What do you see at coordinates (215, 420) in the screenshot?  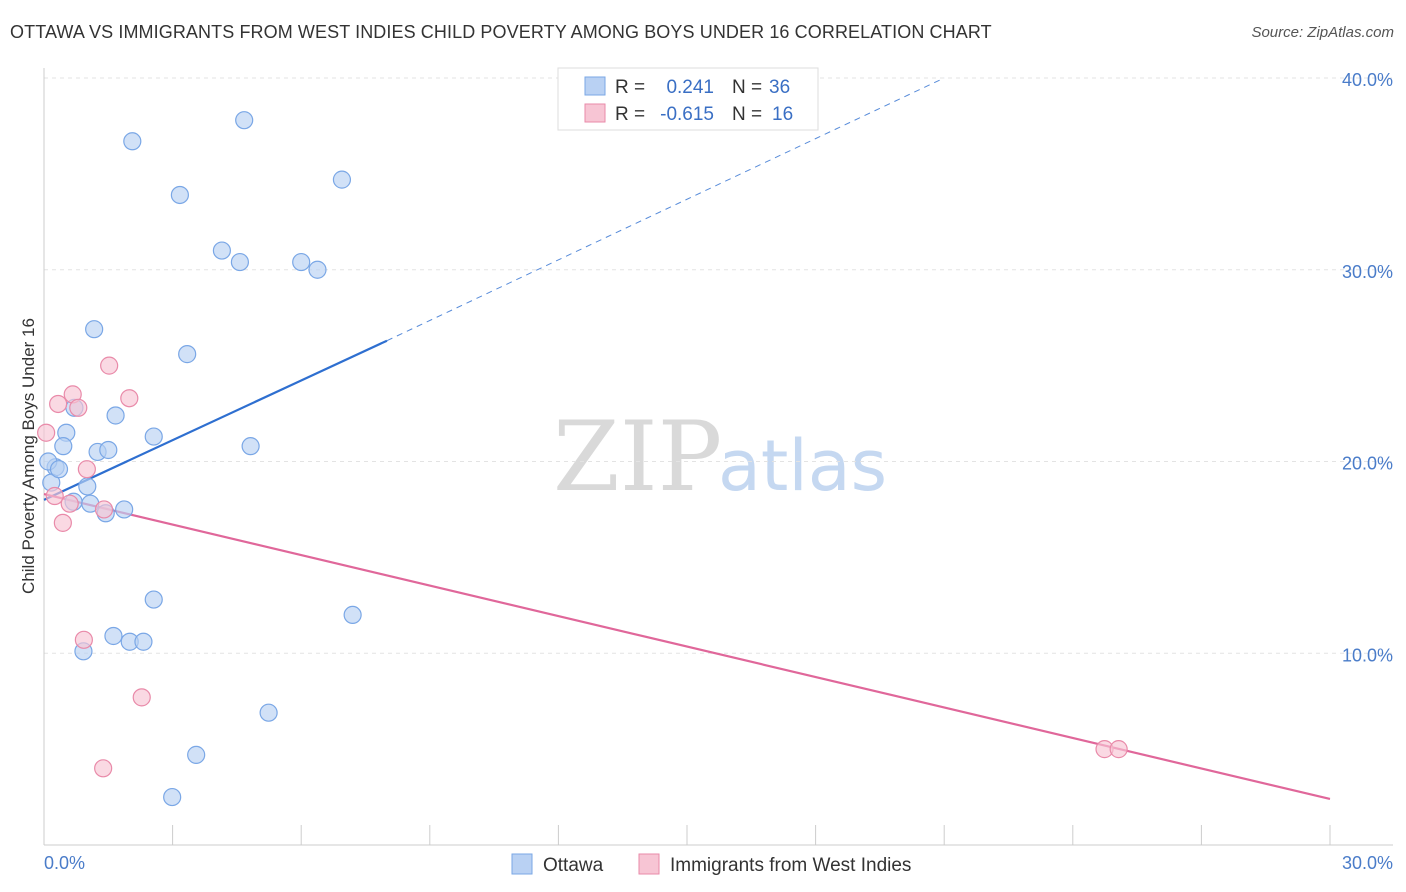 I see `ottawa-trend-line` at bounding box center [215, 420].